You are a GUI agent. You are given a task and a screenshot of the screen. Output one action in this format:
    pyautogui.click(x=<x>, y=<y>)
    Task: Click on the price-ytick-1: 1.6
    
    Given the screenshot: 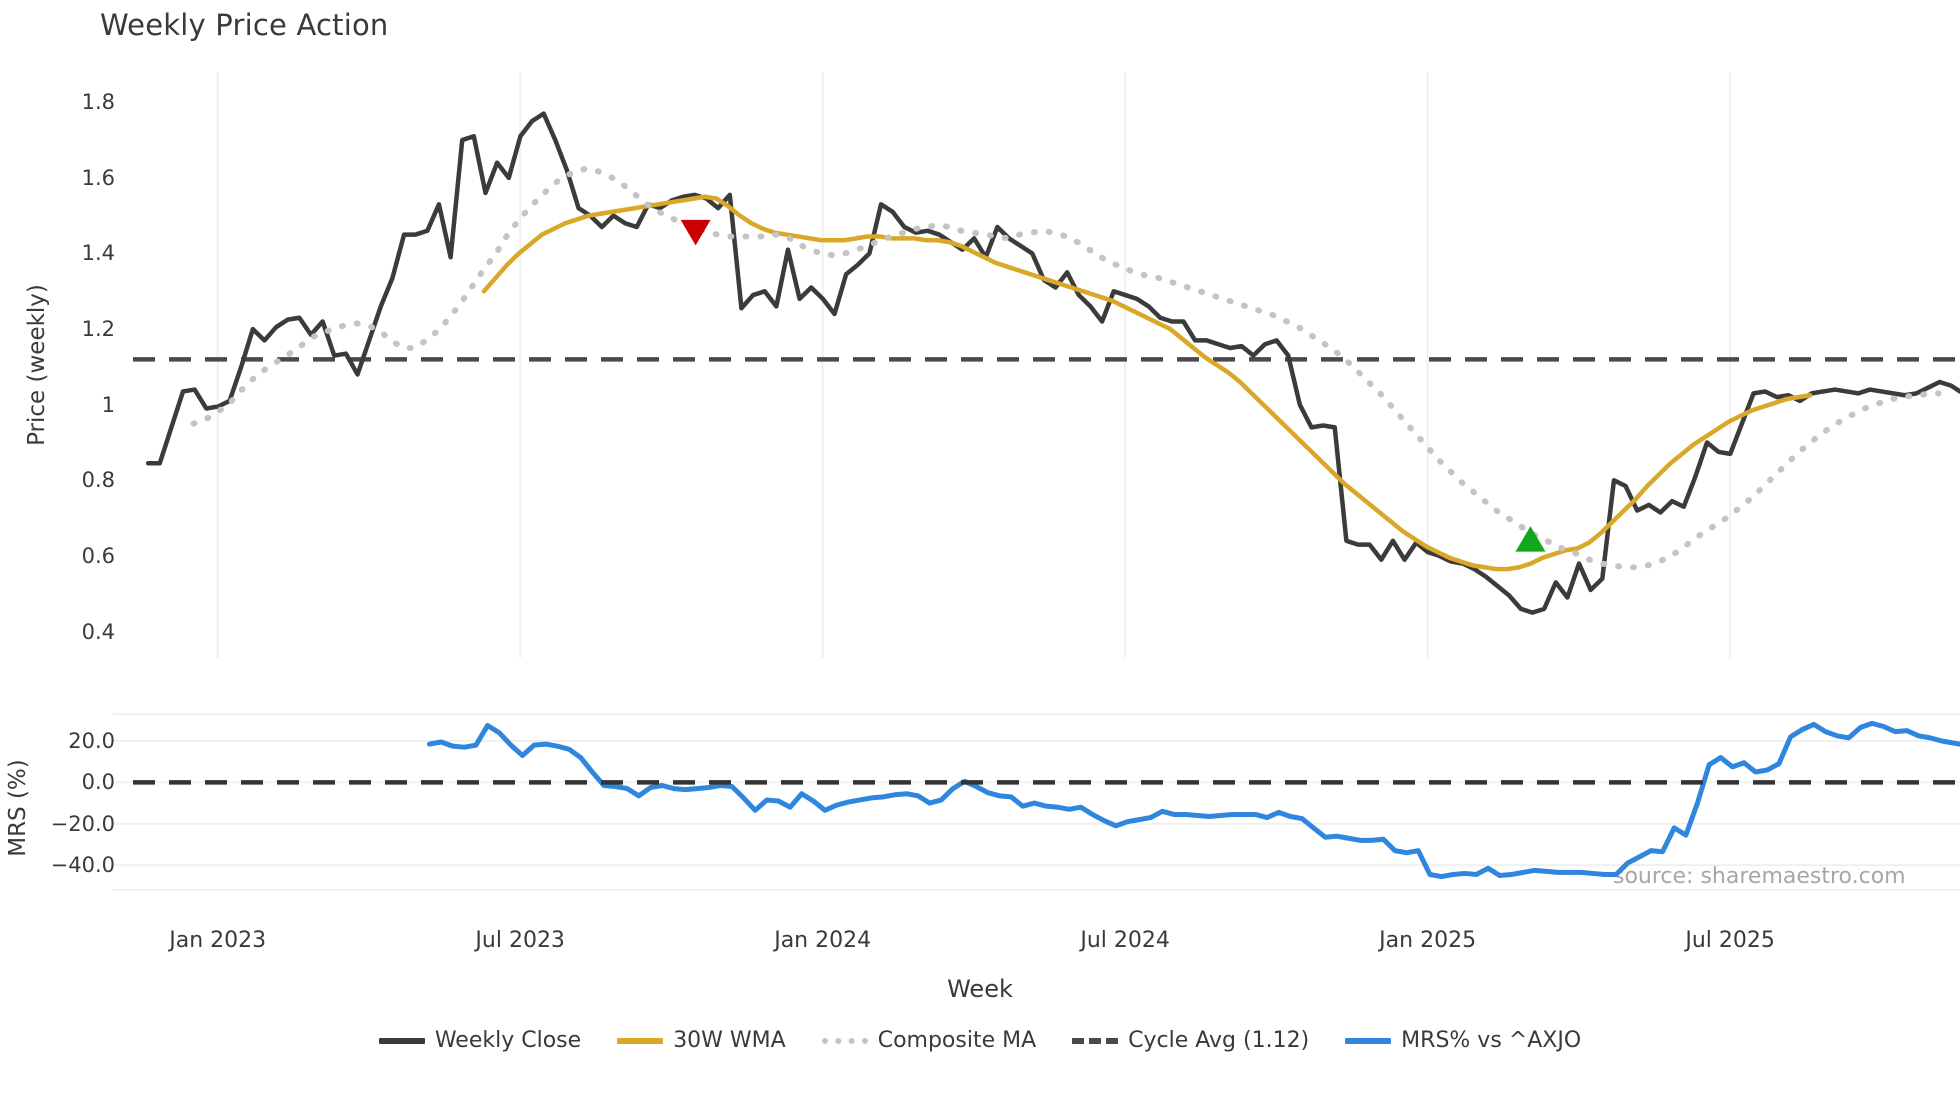 What is the action you would take?
    pyautogui.click(x=98, y=177)
    